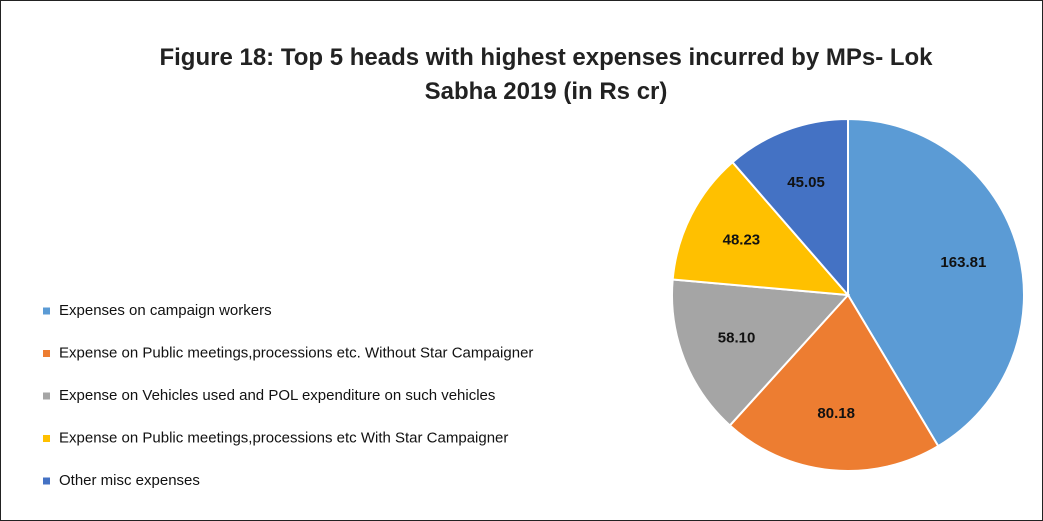 Image resolution: width=1043 pixels, height=521 pixels. I want to click on legend-text: Other misc expenses, so click(129, 480).